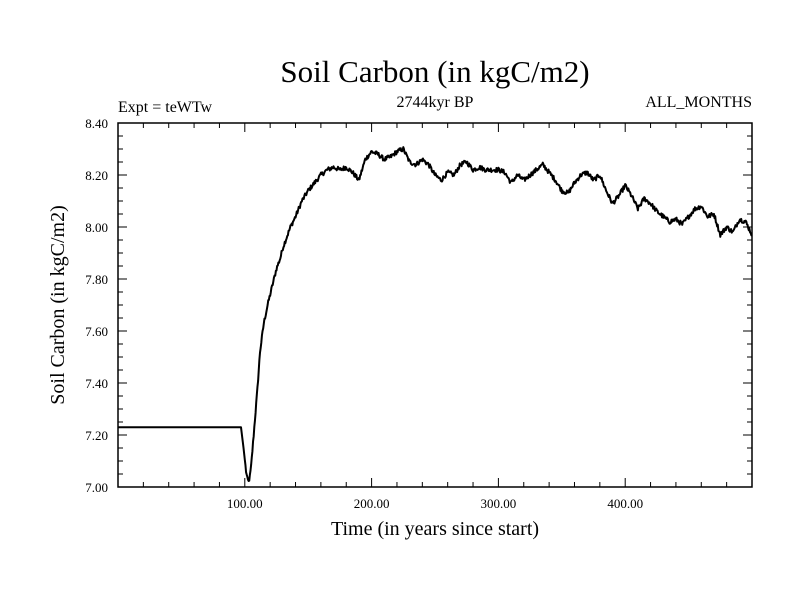 The height and width of the screenshot is (600, 800). I want to click on x-tick-label: 200.00, so click(372, 503).